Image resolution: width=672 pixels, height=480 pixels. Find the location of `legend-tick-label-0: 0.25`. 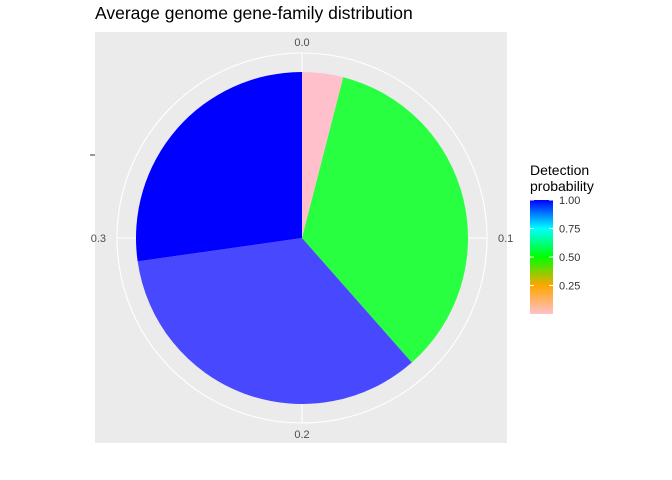

legend-tick-label-0: 0.25 is located at coordinates (569, 287).